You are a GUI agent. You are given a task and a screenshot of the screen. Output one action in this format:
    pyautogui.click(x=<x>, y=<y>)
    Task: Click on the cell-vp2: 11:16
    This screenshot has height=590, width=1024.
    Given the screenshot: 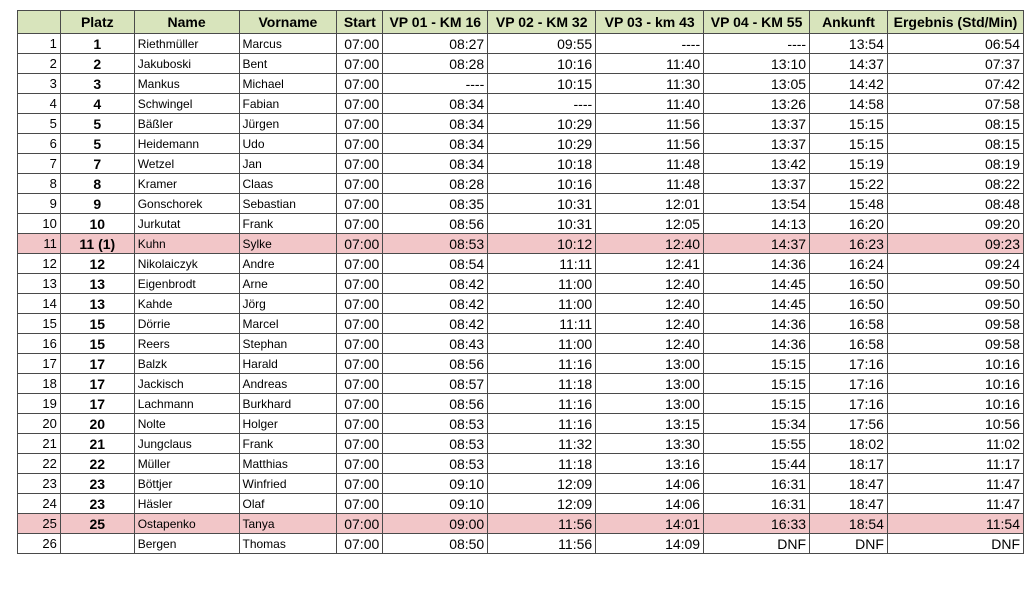 What is the action you would take?
    pyautogui.click(x=542, y=403)
    